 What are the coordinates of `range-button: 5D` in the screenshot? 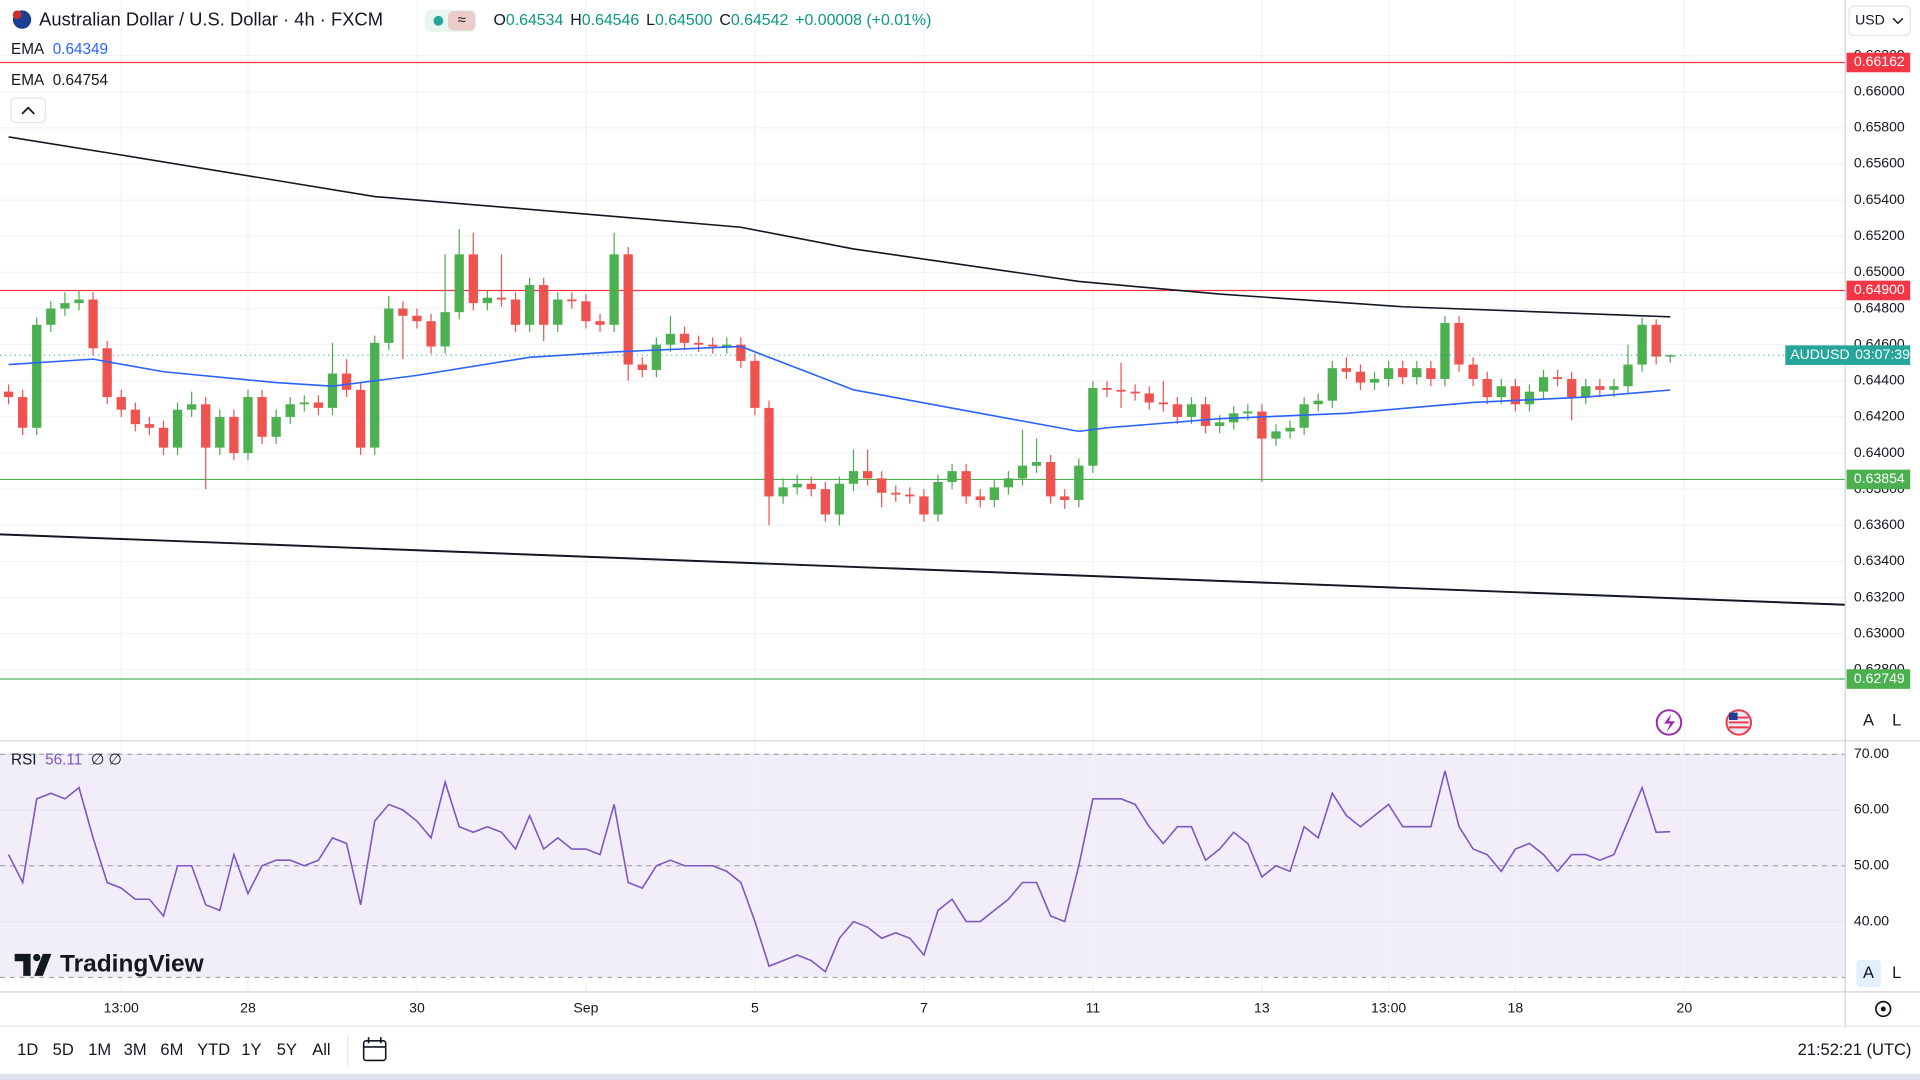 It's located at (63, 1049).